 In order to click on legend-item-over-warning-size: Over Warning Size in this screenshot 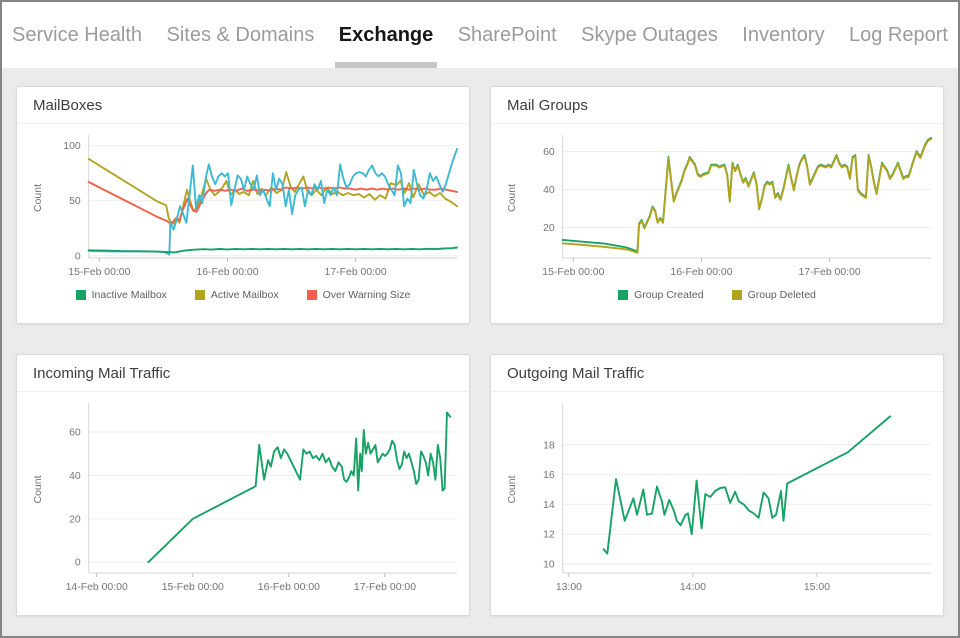, I will do `click(358, 295)`.